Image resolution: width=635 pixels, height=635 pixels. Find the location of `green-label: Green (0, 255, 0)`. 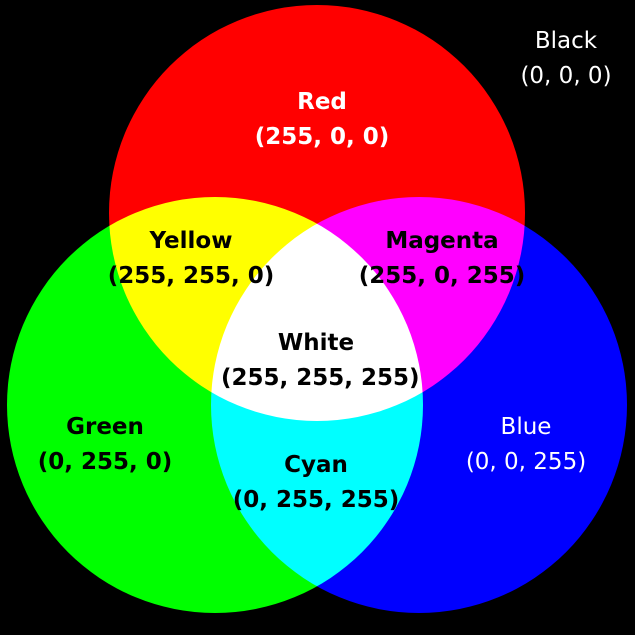

green-label: Green (0, 255, 0) is located at coordinates (105, 445).